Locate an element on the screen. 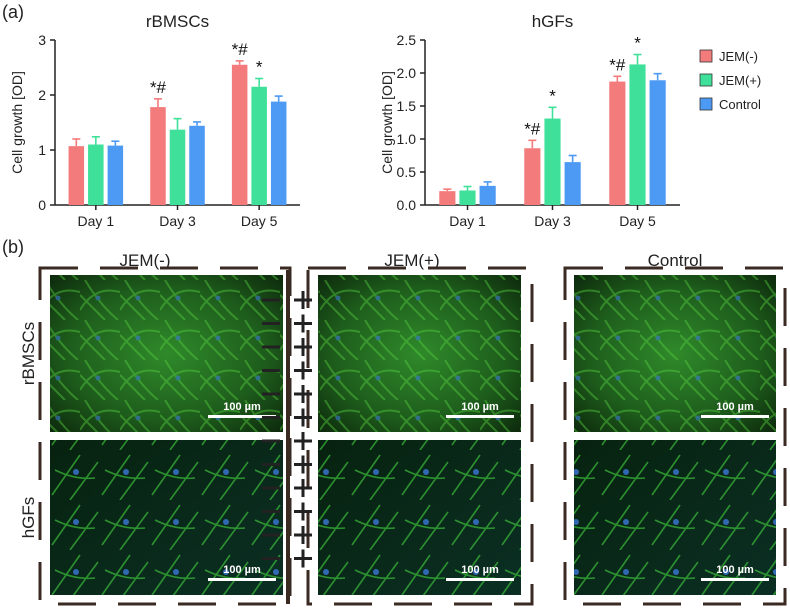 This screenshot has width=790, height=616. column-label: JEM(-) is located at coordinates (145, 260).